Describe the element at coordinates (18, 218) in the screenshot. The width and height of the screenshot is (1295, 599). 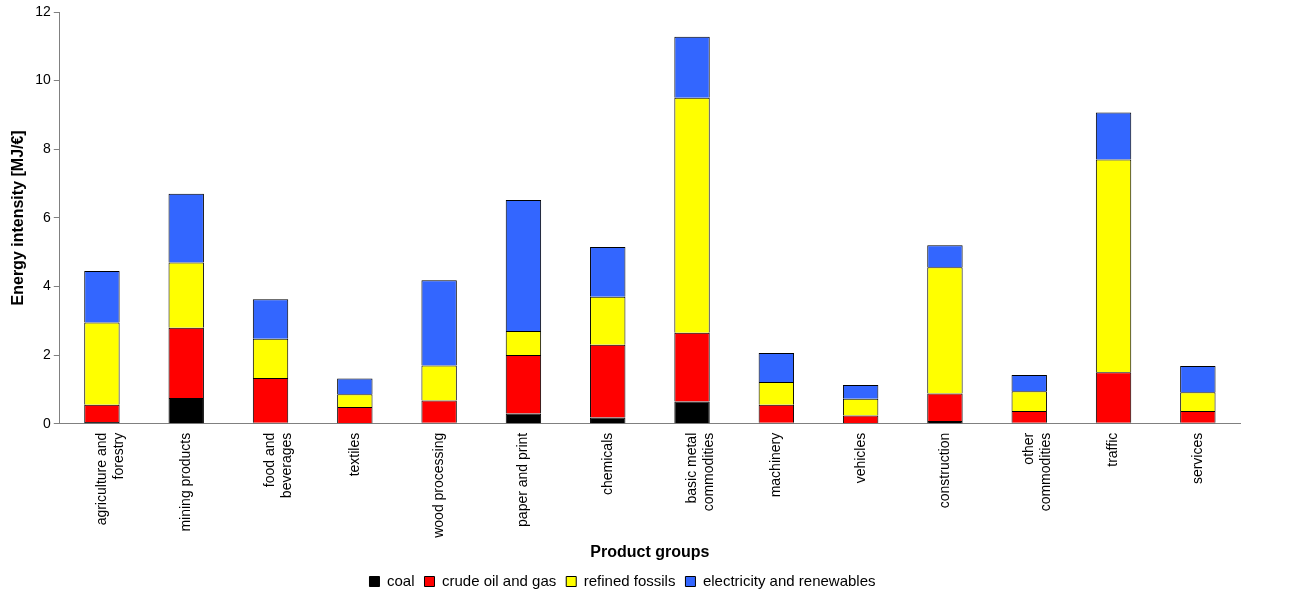
I see `y-axis-title: Energy intensity [MJ/€]` at that location.